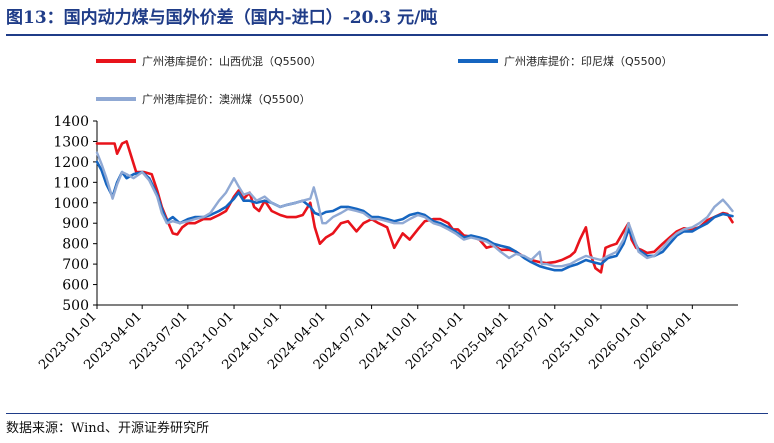  I want to click on chart-title: 图13：国内动力煤与国外价差（国内-进口）-20.3 元/吨, so click(222, 18).